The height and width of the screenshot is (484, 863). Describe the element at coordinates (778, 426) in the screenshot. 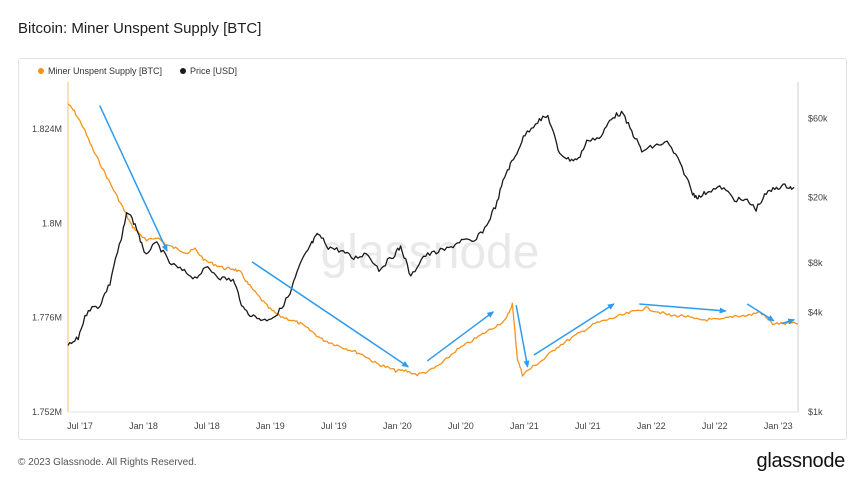

I see `x-tick-label: Jan '23` at that location.